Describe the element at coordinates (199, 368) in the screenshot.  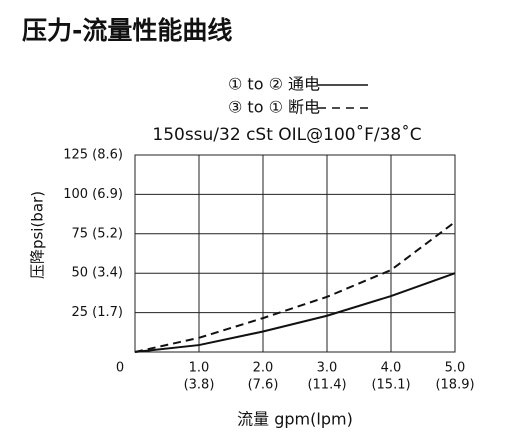
I see `x-tick-label: 1.0` at that location.